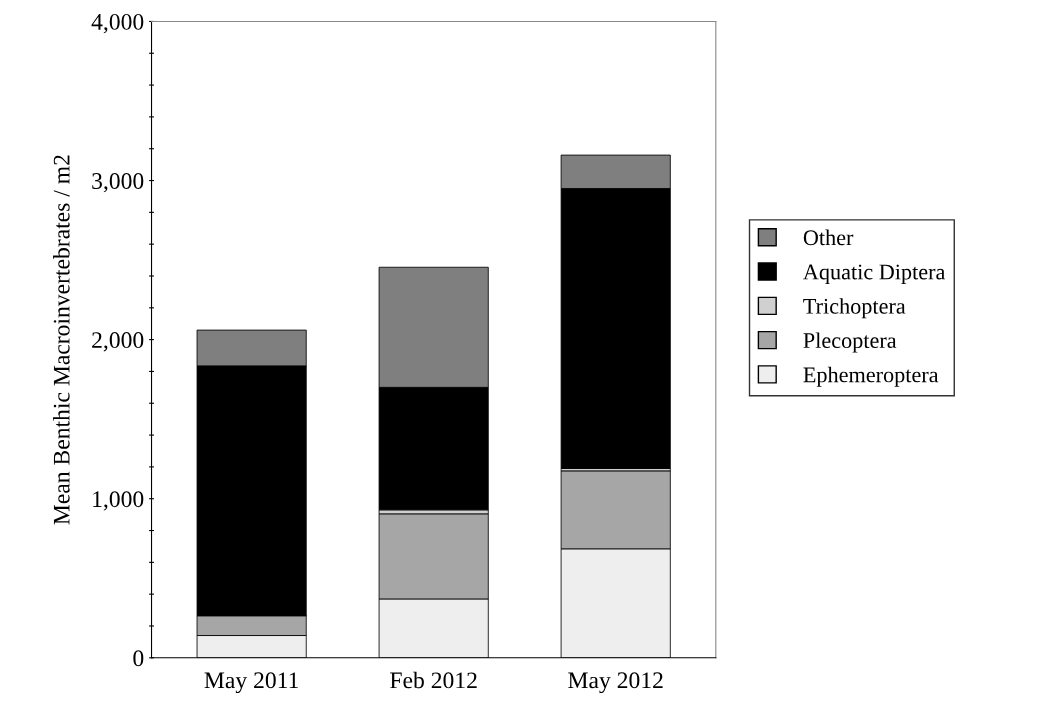  What do you see at coordinates (854, 308) in the screenshot?
I see `legend-label: Trichoptera` at bounding box center [854, 308].